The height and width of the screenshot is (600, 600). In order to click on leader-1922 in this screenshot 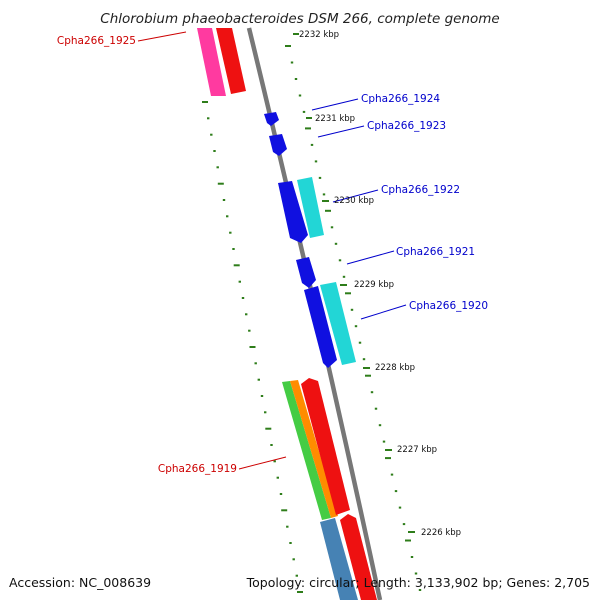, I will do `click(355, 196)`.